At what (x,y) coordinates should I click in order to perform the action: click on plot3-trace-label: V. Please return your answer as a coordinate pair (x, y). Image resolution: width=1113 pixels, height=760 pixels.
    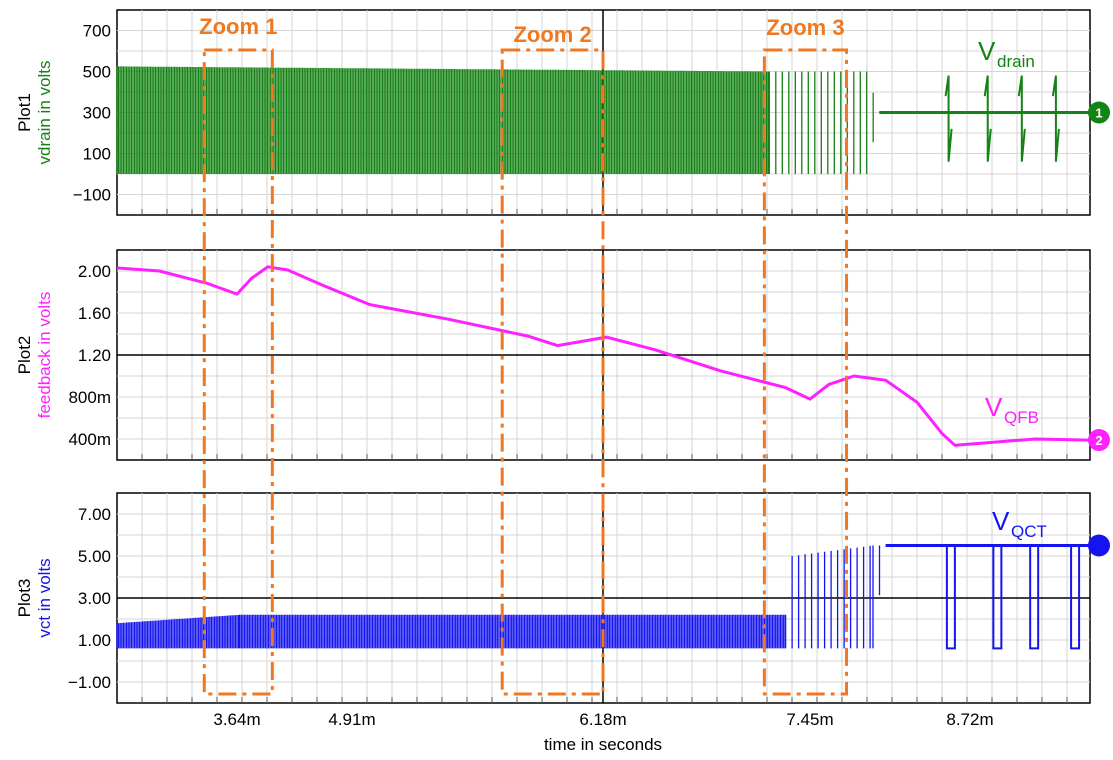
    Looking at the image, I should click on (1001, 521).